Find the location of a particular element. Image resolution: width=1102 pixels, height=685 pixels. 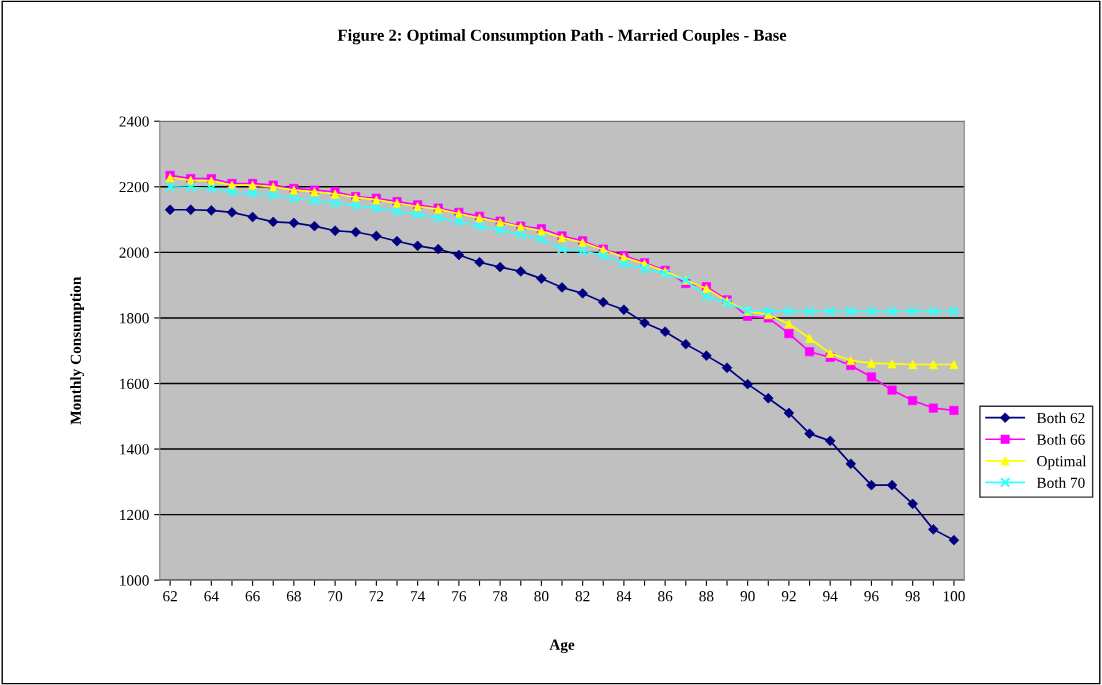

x-tick-label: 100 is located at coordinates (954, 596).